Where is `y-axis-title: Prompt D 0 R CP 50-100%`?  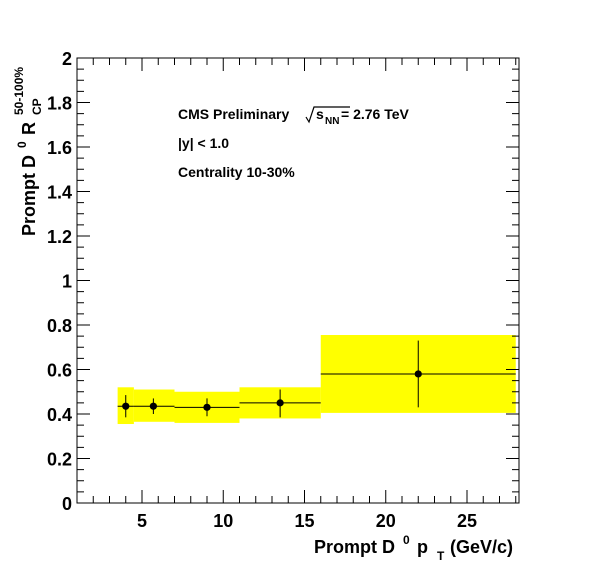
y-axis-title: Prompt D 0 R CP 50-100% is located at coordinates (28, 151).